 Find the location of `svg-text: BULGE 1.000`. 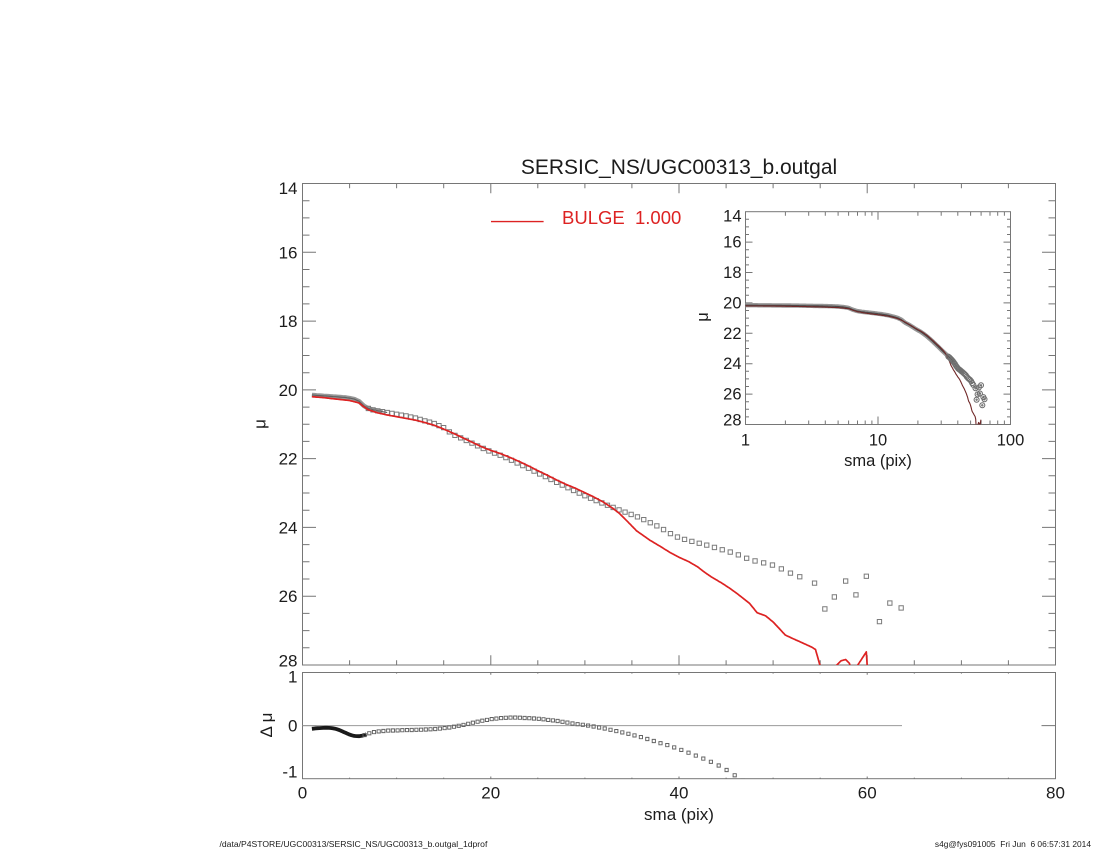

svg-text: BULGE 1.000 is located at coordinates (621, 217).